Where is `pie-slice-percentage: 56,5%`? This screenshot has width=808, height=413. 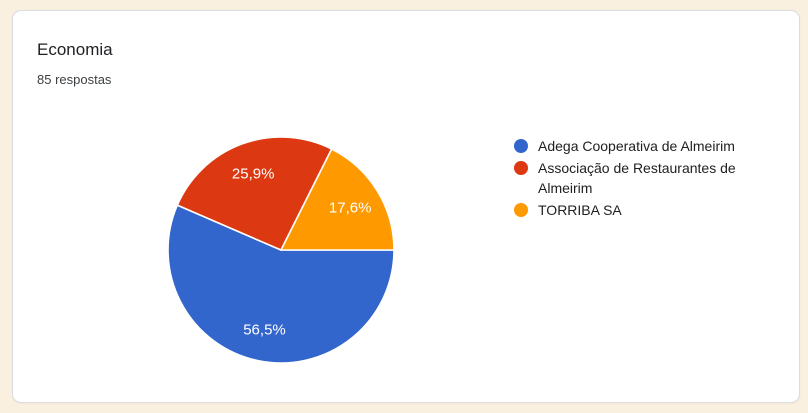 pie-slice-percentage: 56,5% is located at coordinates (264, 330).